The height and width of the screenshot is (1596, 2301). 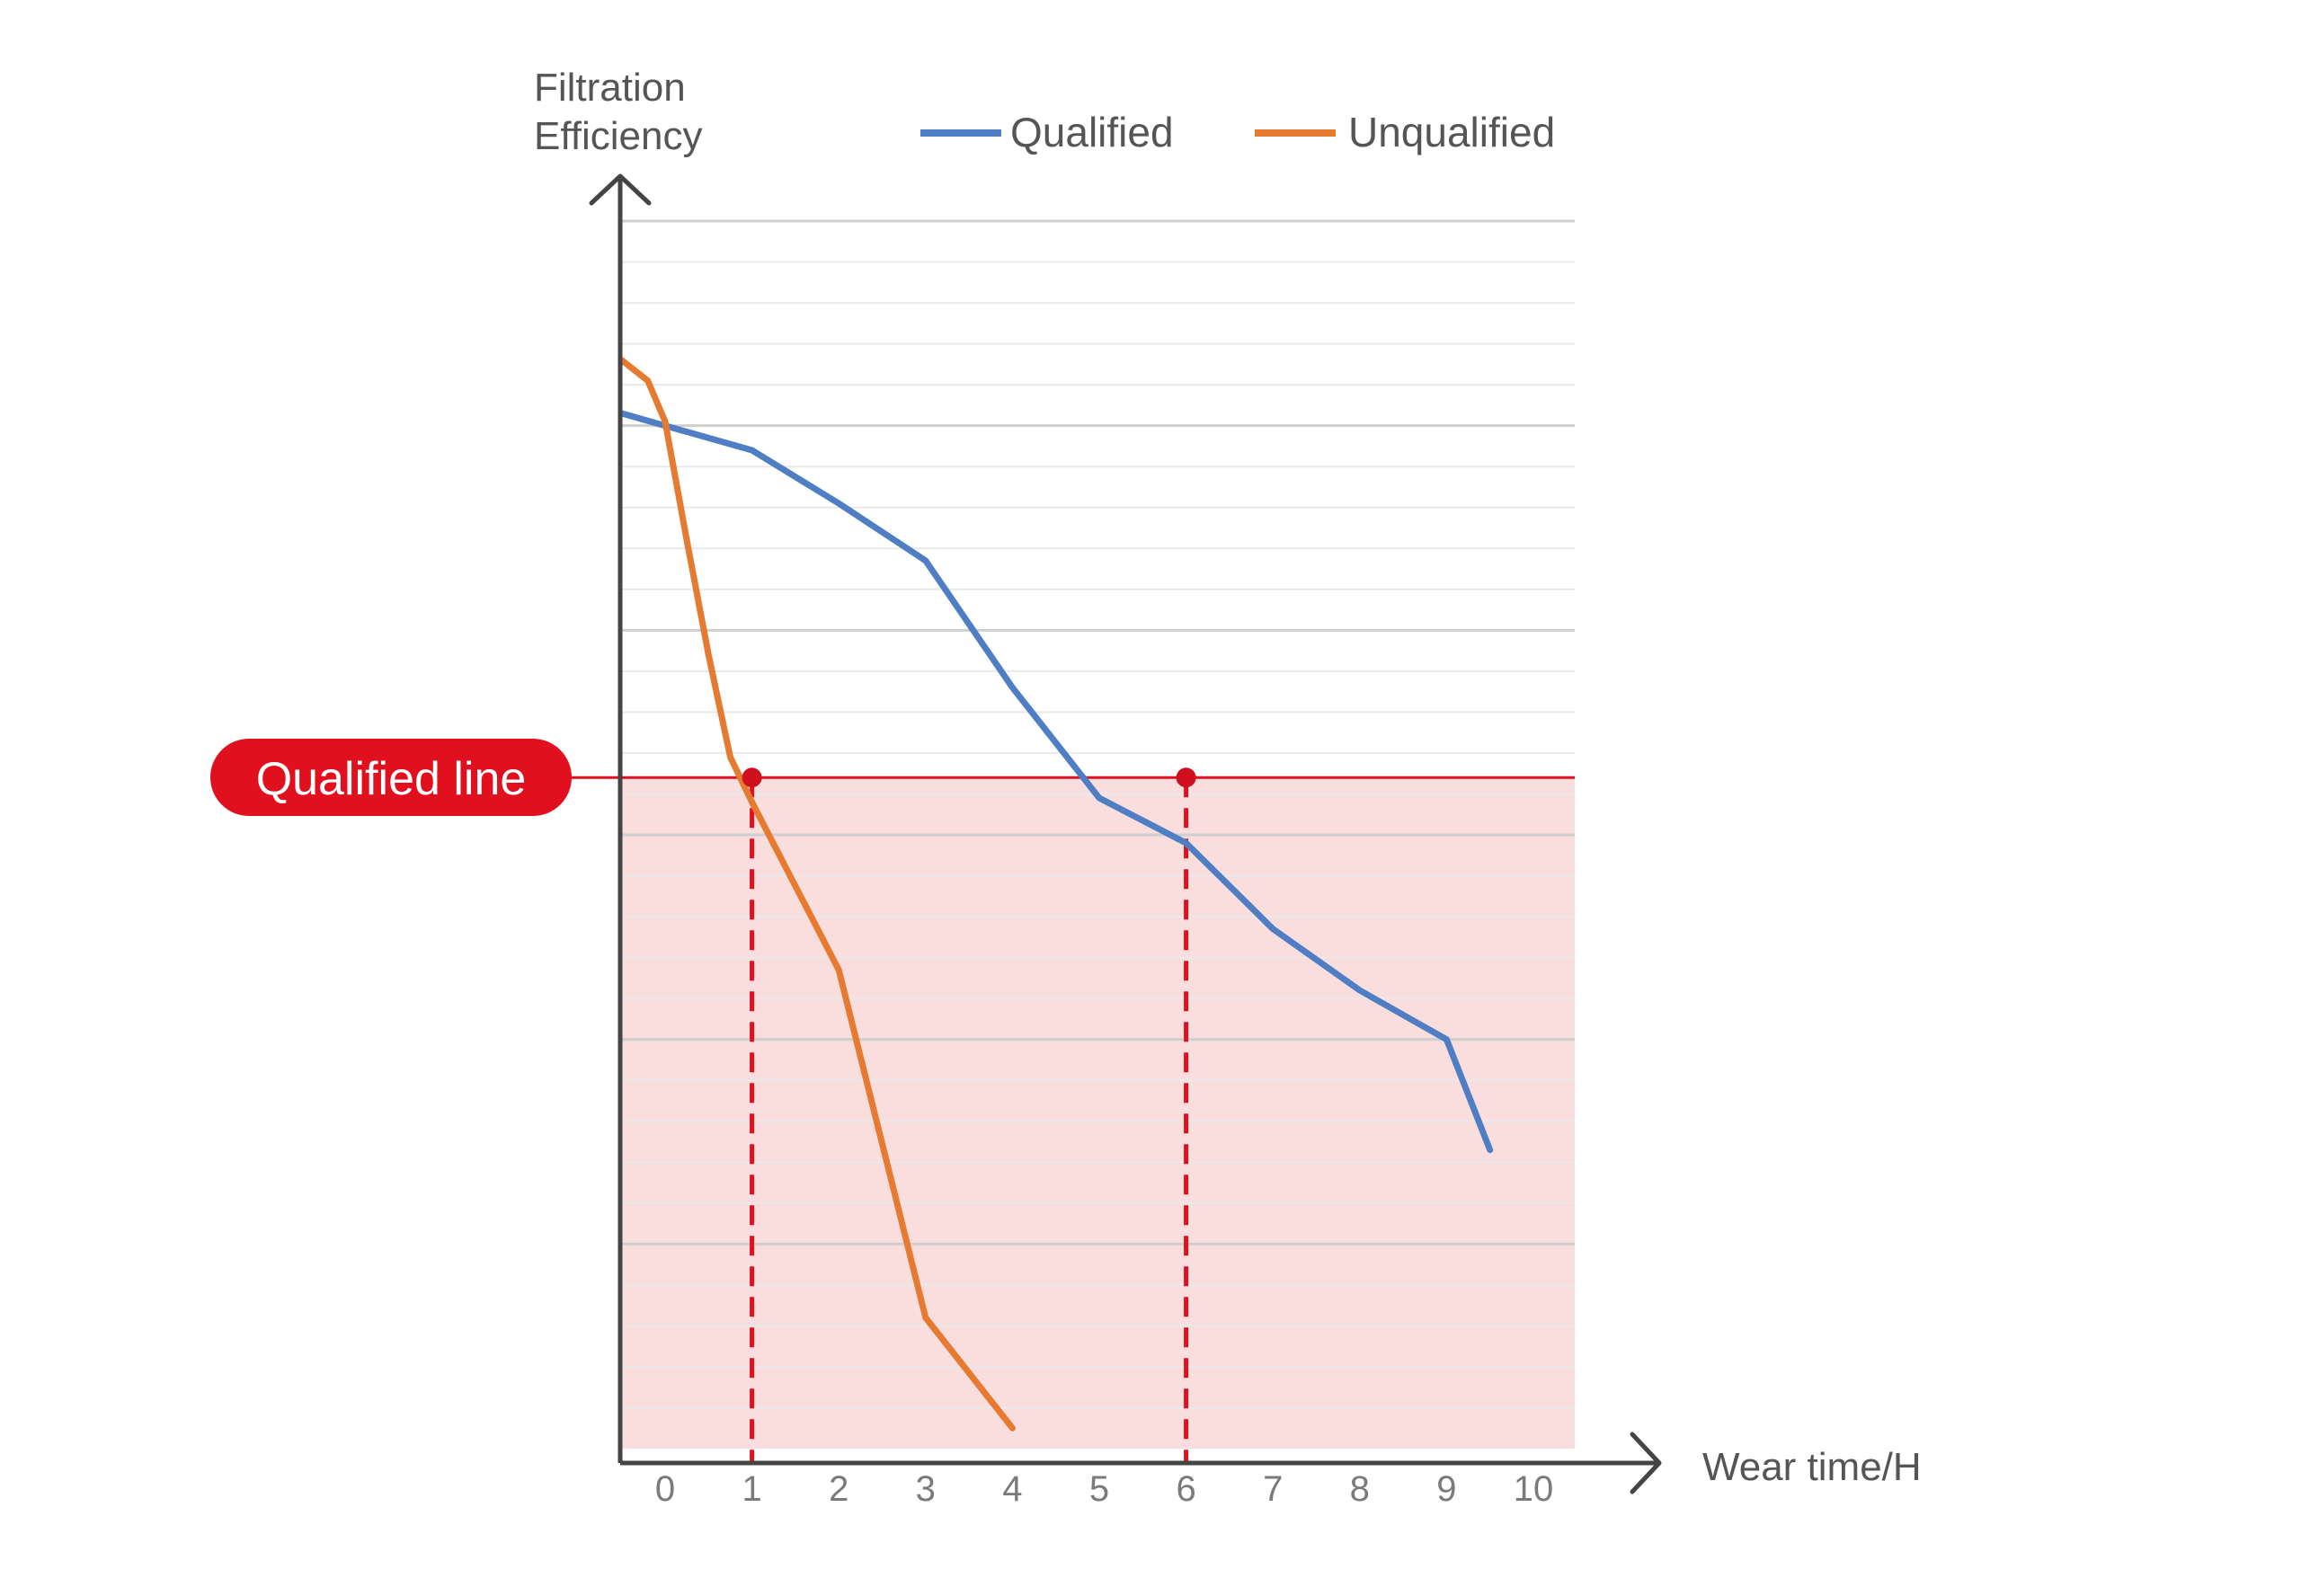 What do you see at coordinates (1360, 1489) in the screenshot?
I see `x-tick-label: 8` at bounding box center [1360, 1489].